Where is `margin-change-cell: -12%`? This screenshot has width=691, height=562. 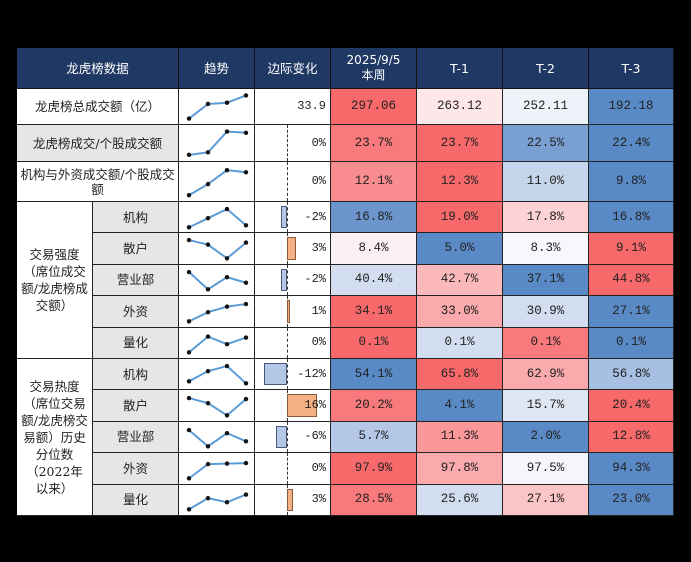 margin-change-cell: -12% is located at coordinates (293, 375).